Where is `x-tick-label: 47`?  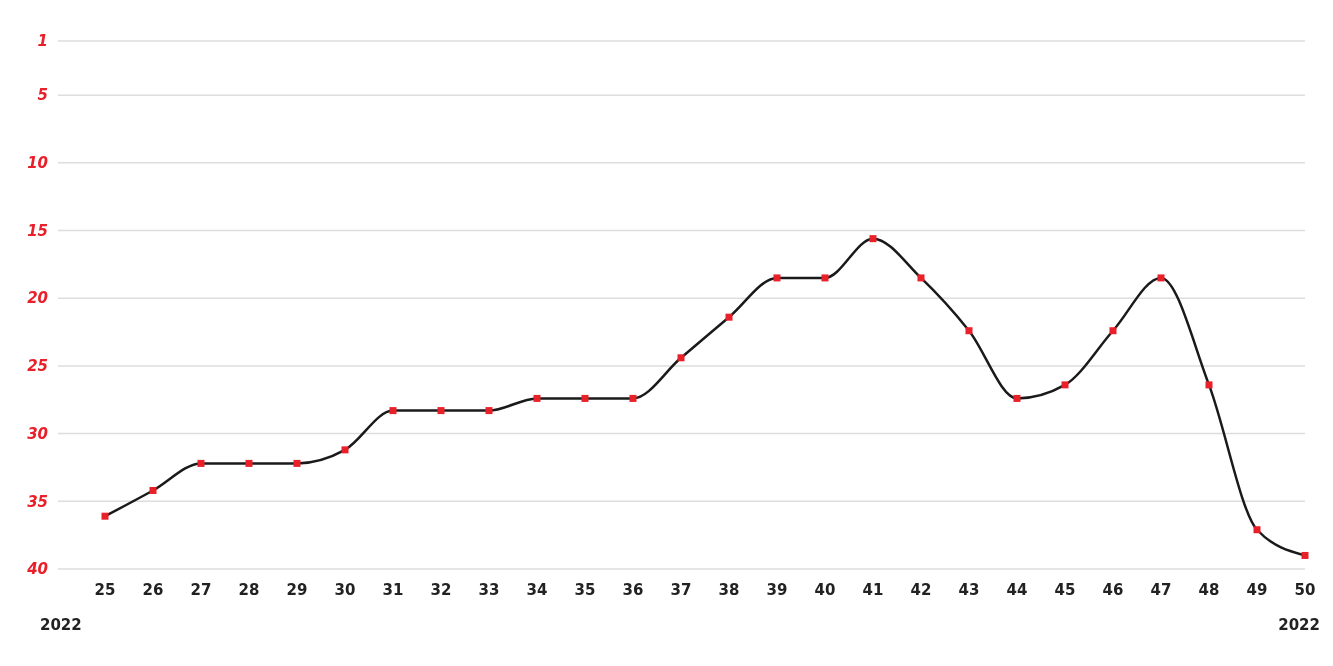
x-tick-label: 47 is located at coordinates (1161, 590).